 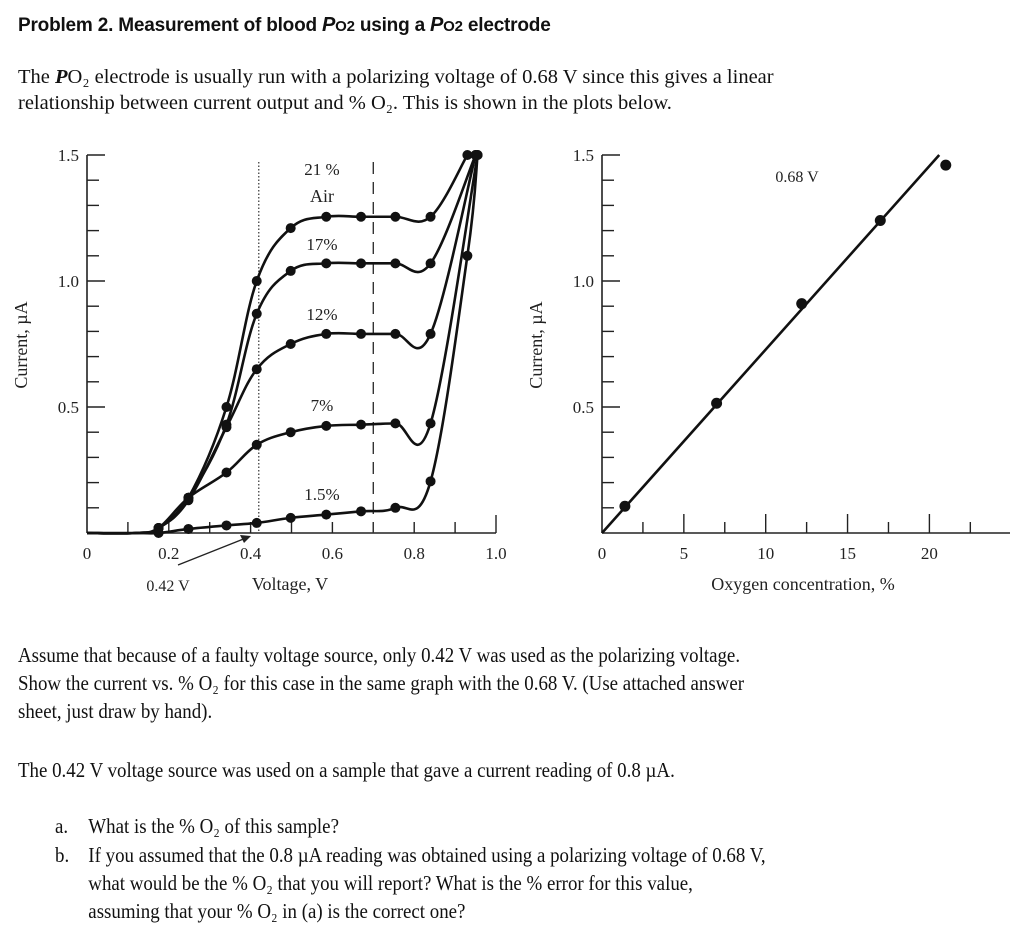 I want to click on x-tick-label: 0.6, so click(x=332, y=553).